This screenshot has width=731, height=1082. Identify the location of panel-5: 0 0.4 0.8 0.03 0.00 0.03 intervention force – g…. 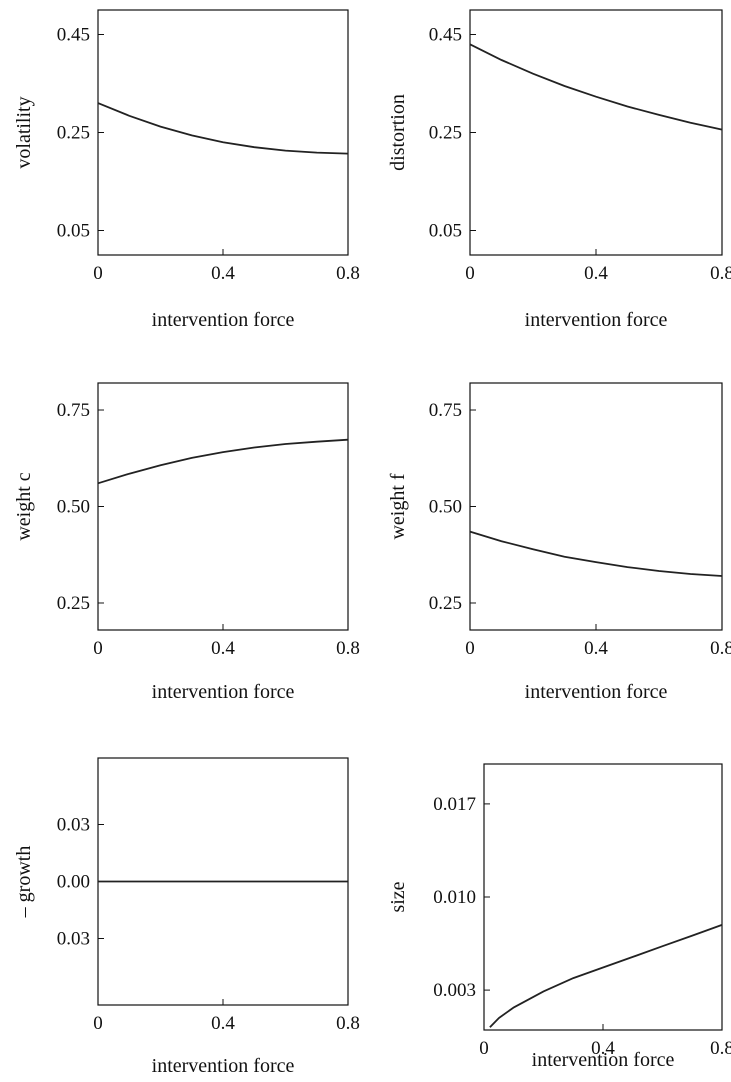
(186, 917).